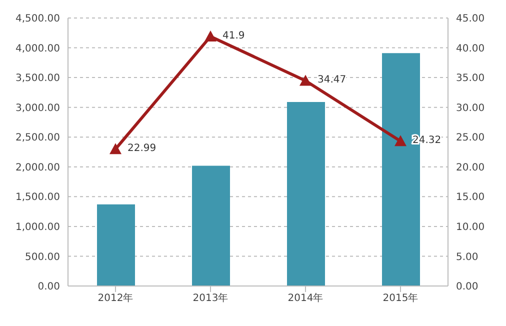  I want to click on y-tick-label: 3,500.00, so click(37, 78).